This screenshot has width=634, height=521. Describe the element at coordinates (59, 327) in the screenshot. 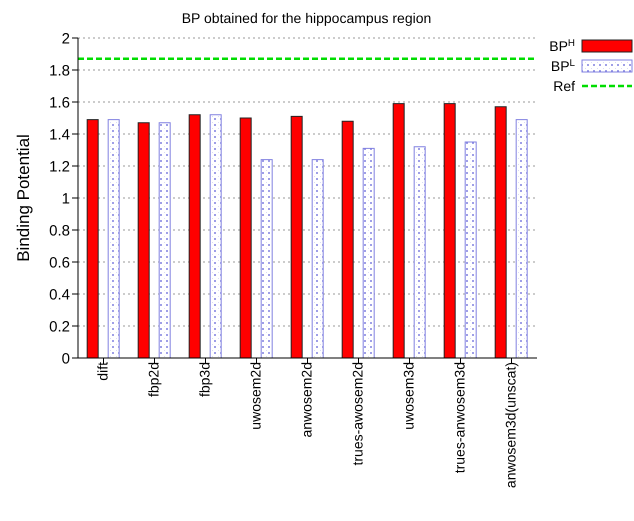

I see `y-tick-label: 0.2` at that location.